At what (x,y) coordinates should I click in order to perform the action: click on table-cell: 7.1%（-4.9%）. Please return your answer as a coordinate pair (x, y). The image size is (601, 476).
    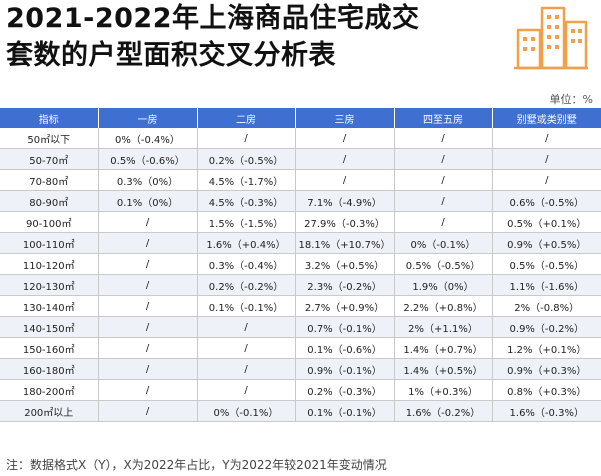
    Looking at the image, I should click on (345, 201).